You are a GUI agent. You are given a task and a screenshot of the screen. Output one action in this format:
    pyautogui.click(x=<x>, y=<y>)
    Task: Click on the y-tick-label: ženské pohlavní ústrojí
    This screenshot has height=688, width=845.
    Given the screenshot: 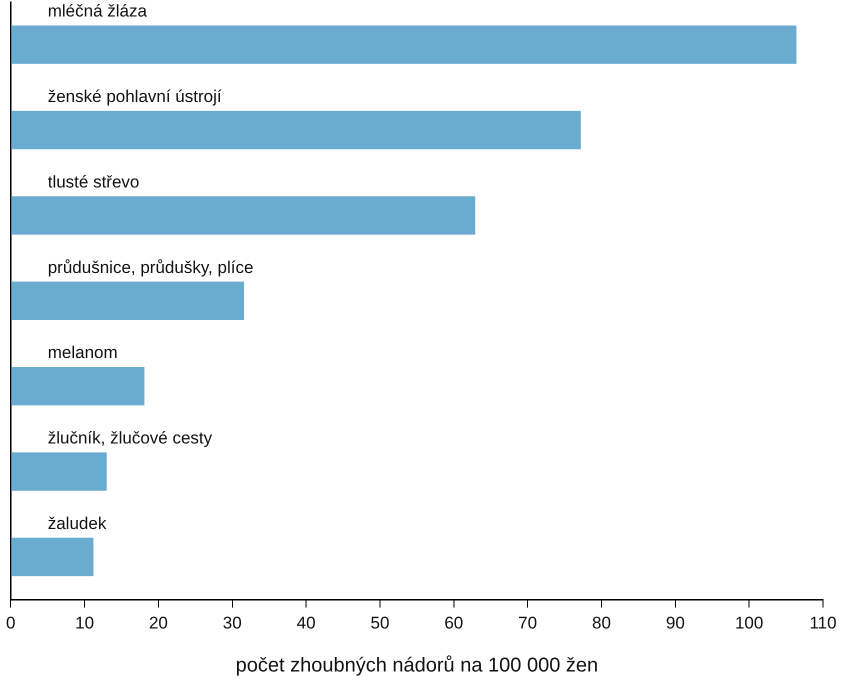 What is the action you would take?
    pyautogui.click(x=135, y=96)
    